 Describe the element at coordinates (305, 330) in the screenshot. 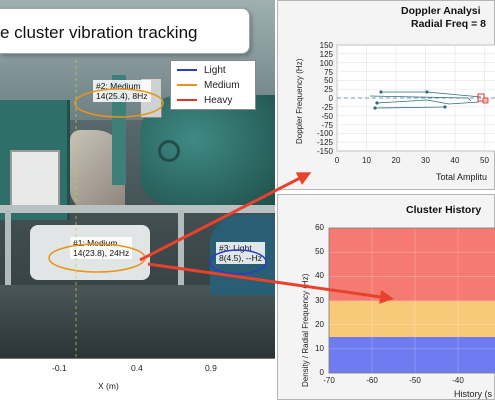

I see `history-y-label: Density / Radial Frequency (Hz)` at that location.